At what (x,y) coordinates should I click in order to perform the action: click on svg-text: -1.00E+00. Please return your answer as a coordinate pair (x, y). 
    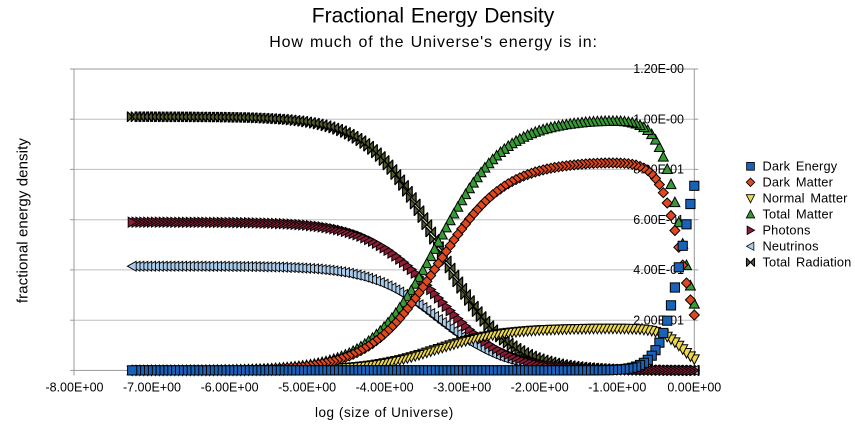
    Looking at the image, I should click on (617, 388).